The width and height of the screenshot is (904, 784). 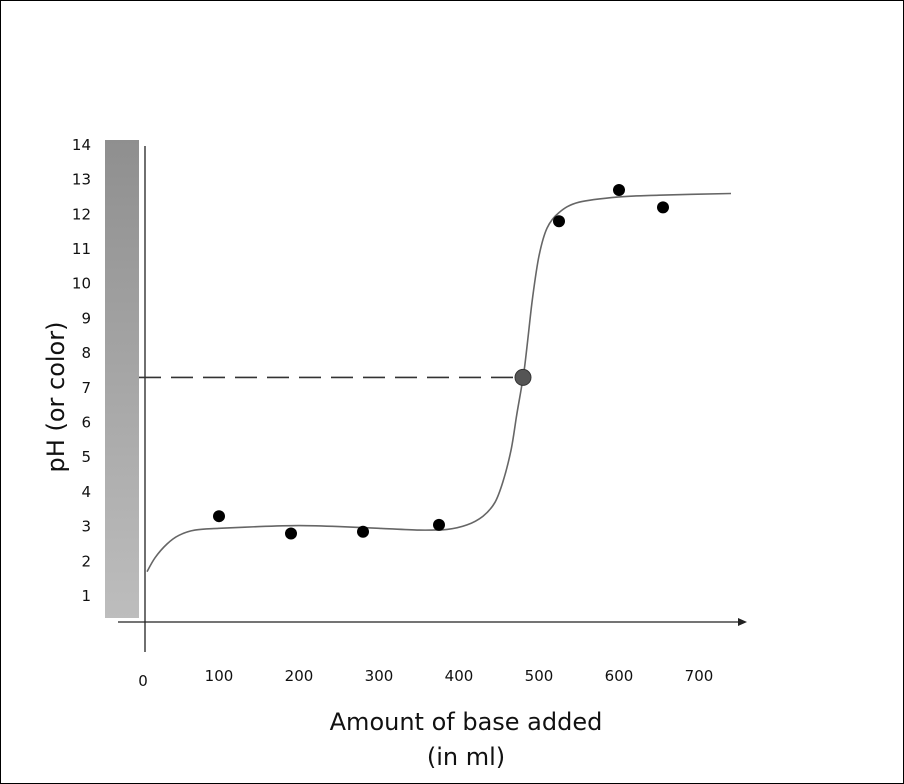 What do you see at coordinates (219, 676) in the screenshot?
I see `x-tick-label: 100` at bounding box center [219, 676].